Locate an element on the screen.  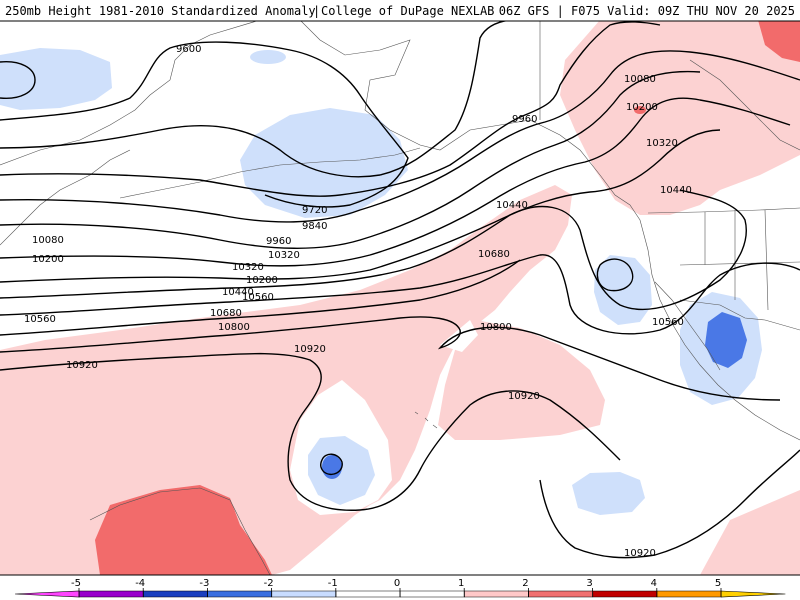
colorbar-tick-label: 4 is located at coordinates (654, 583).